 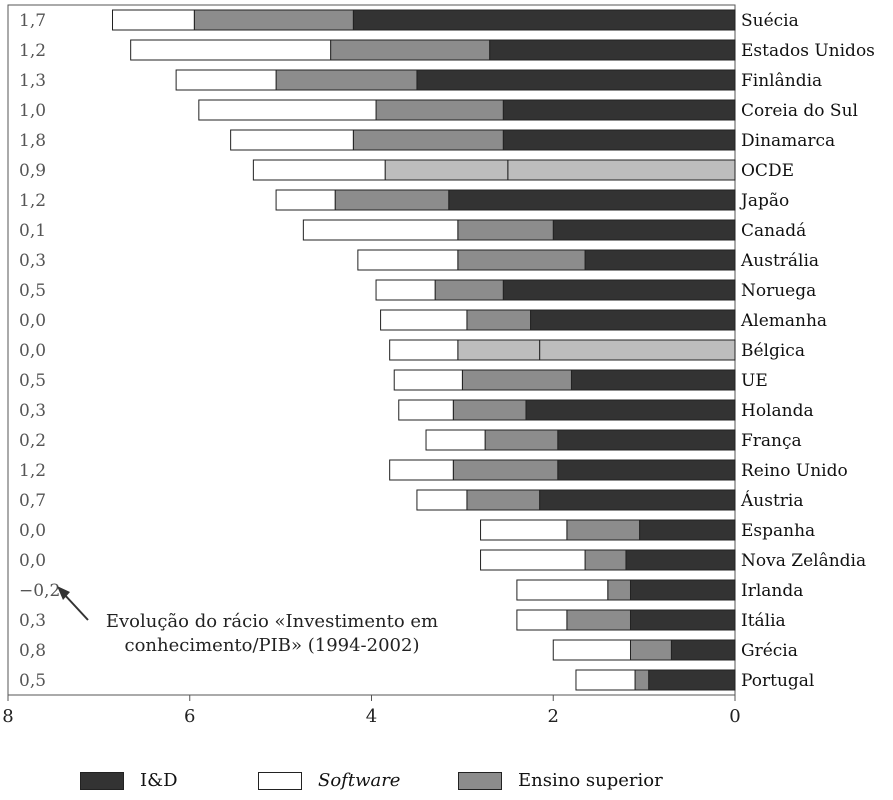 What do you see at coordinates (371, 716) in the screenshot?
I see `x-tick-label: 4` at bounding box center [371, 716].